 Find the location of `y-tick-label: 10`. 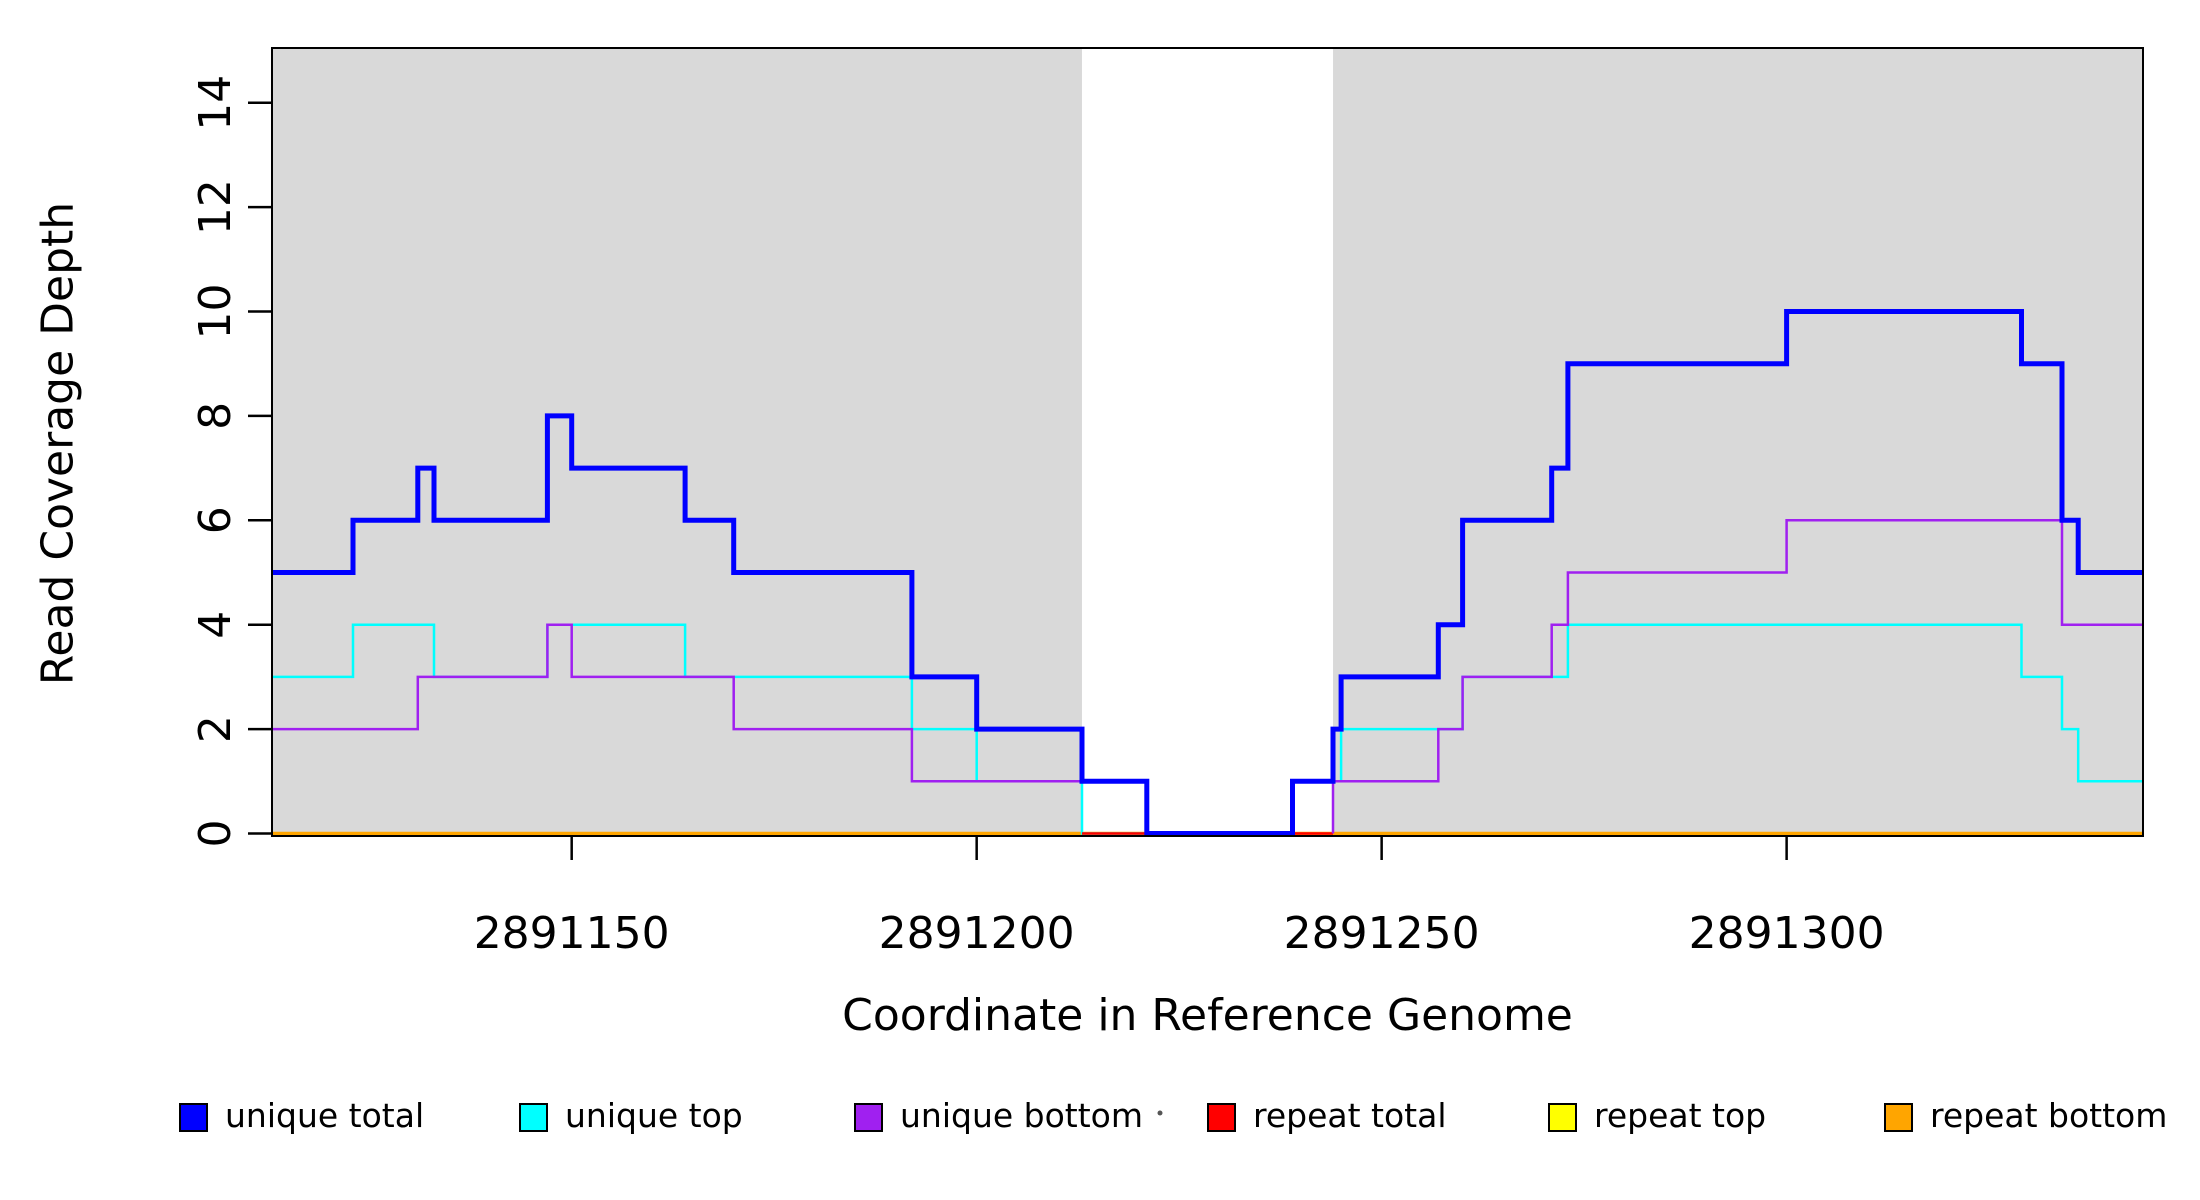

y-tick-label: 10 is located at coordinates (215, 312).